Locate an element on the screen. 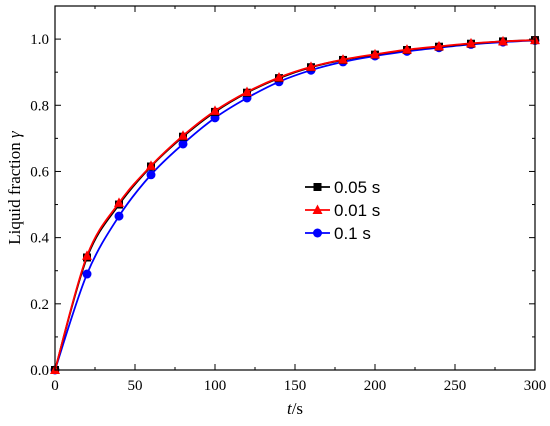 The width and height of the screenshot is (550, 426). legend-entry-1: 0.01 s is located at coordinates (342, 210).